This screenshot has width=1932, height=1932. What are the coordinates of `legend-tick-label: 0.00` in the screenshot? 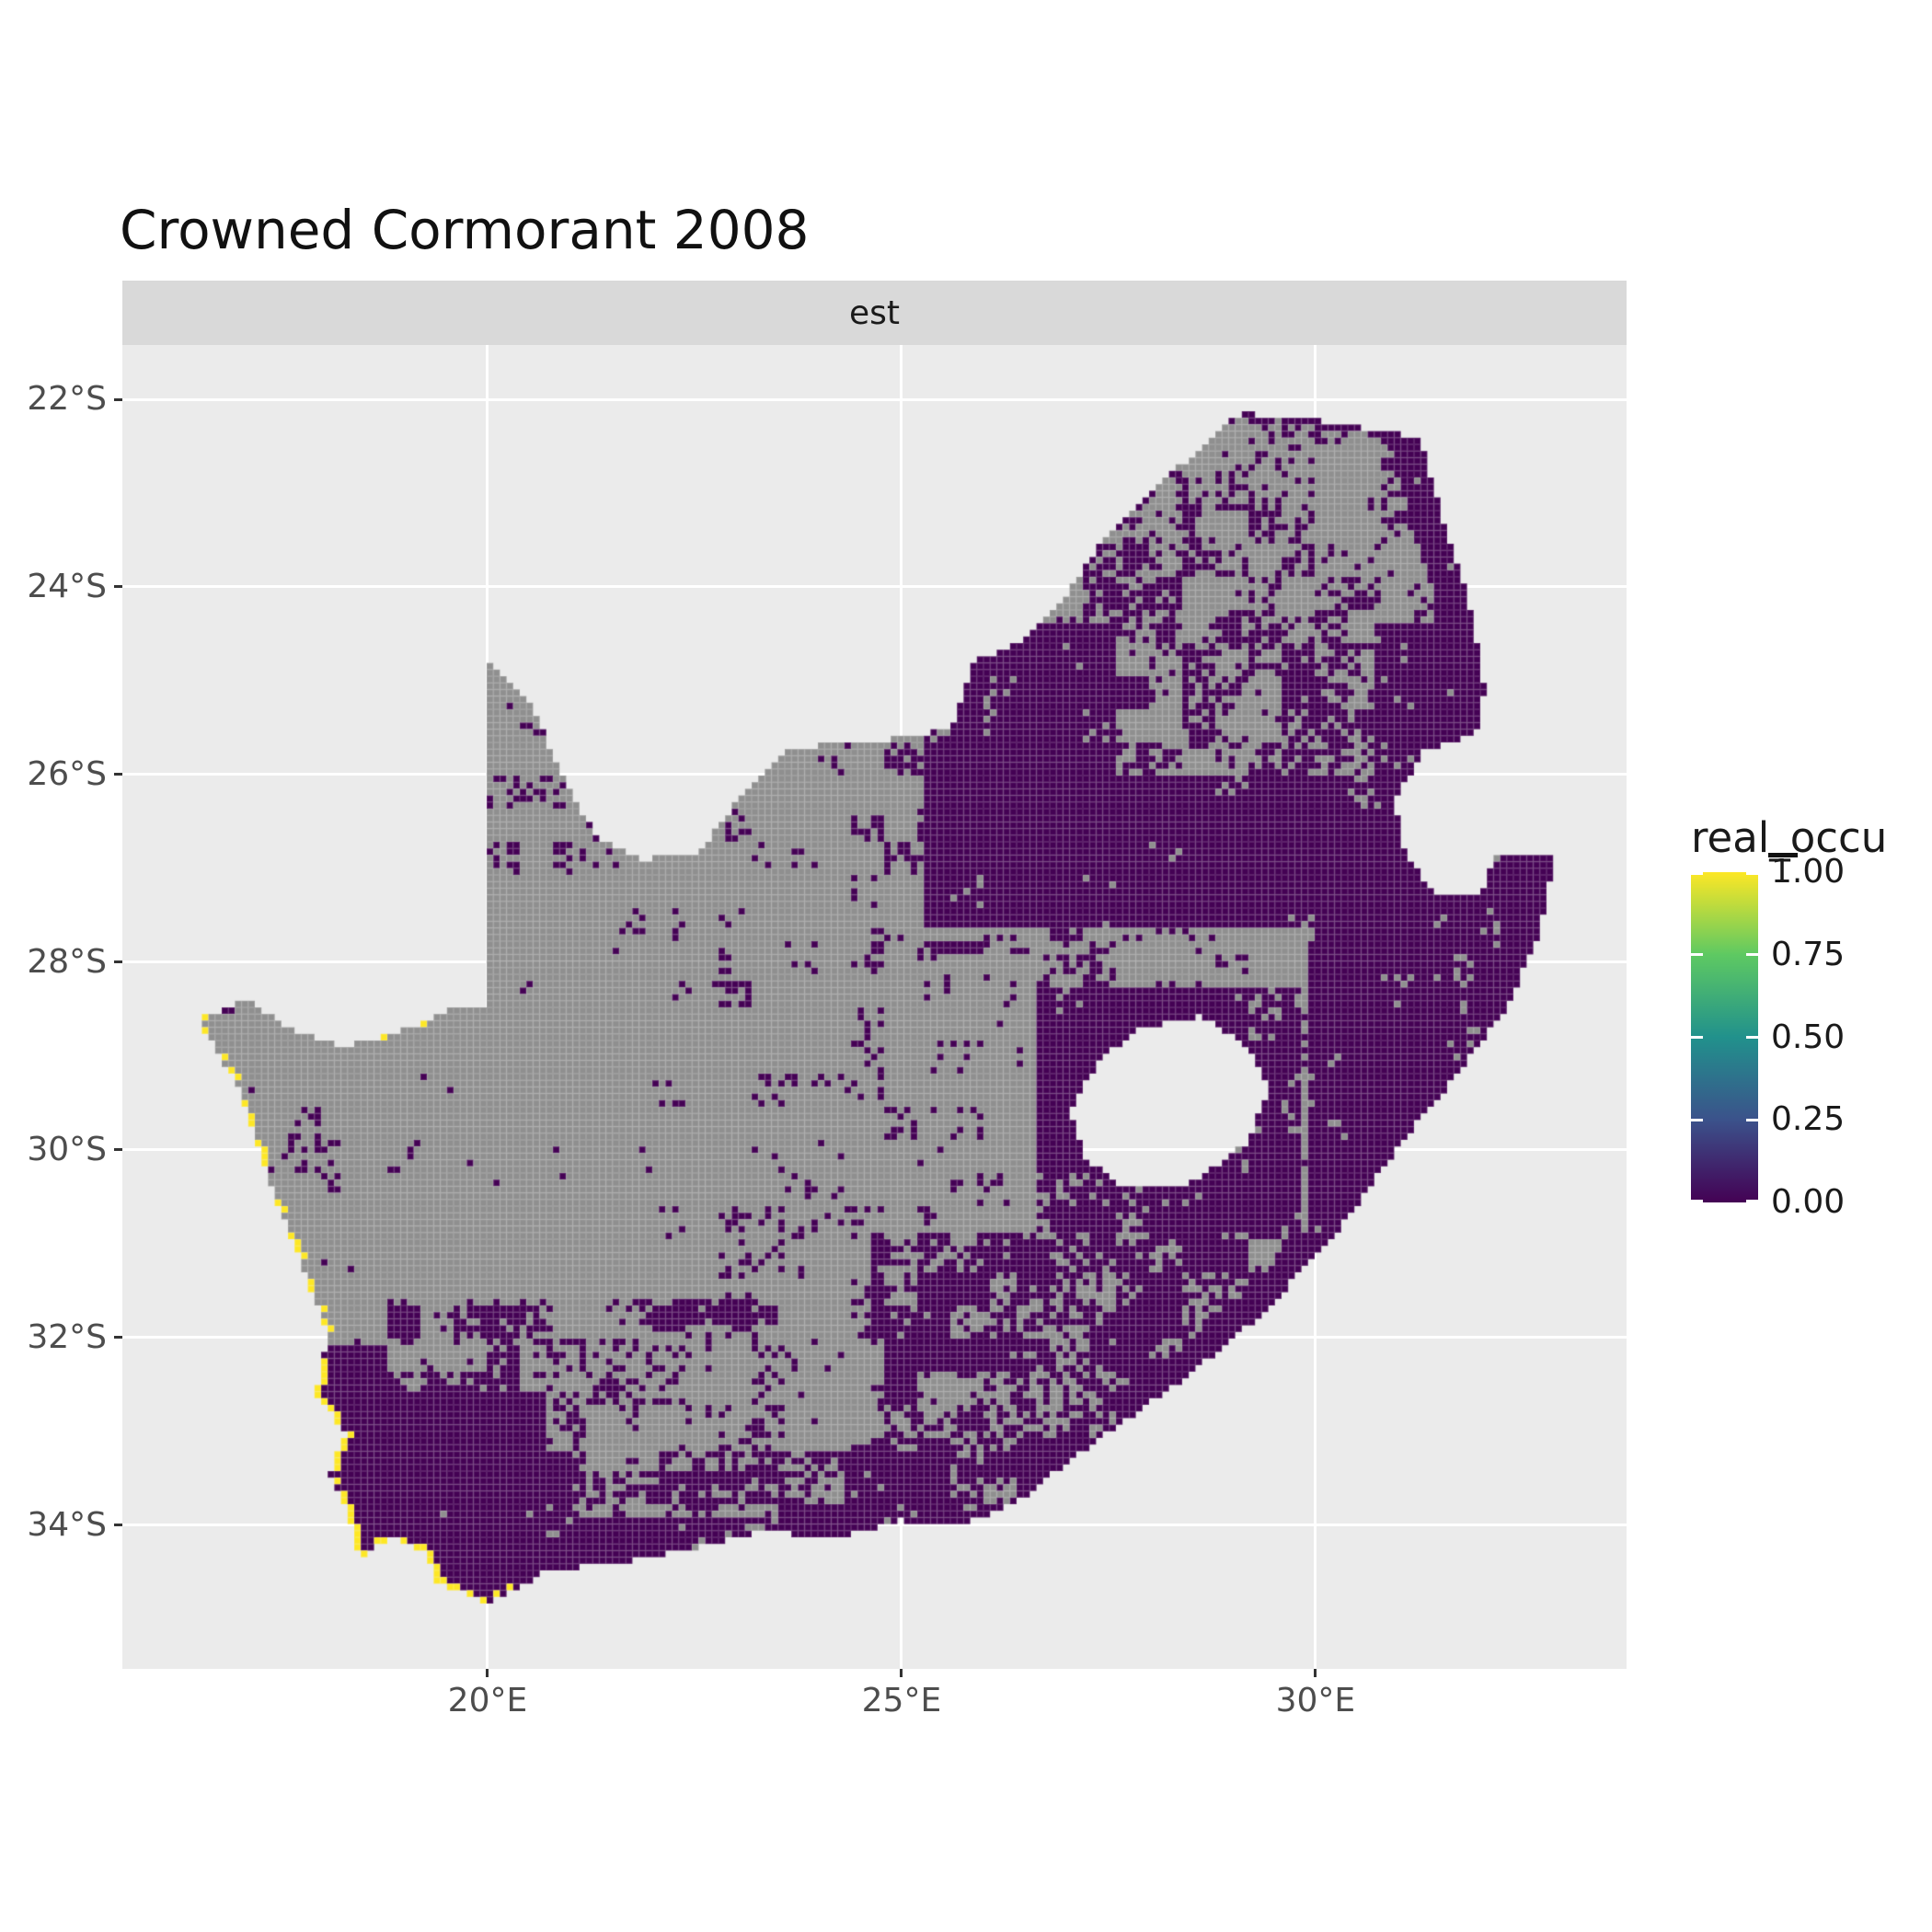 It's located at (1808, 1202).